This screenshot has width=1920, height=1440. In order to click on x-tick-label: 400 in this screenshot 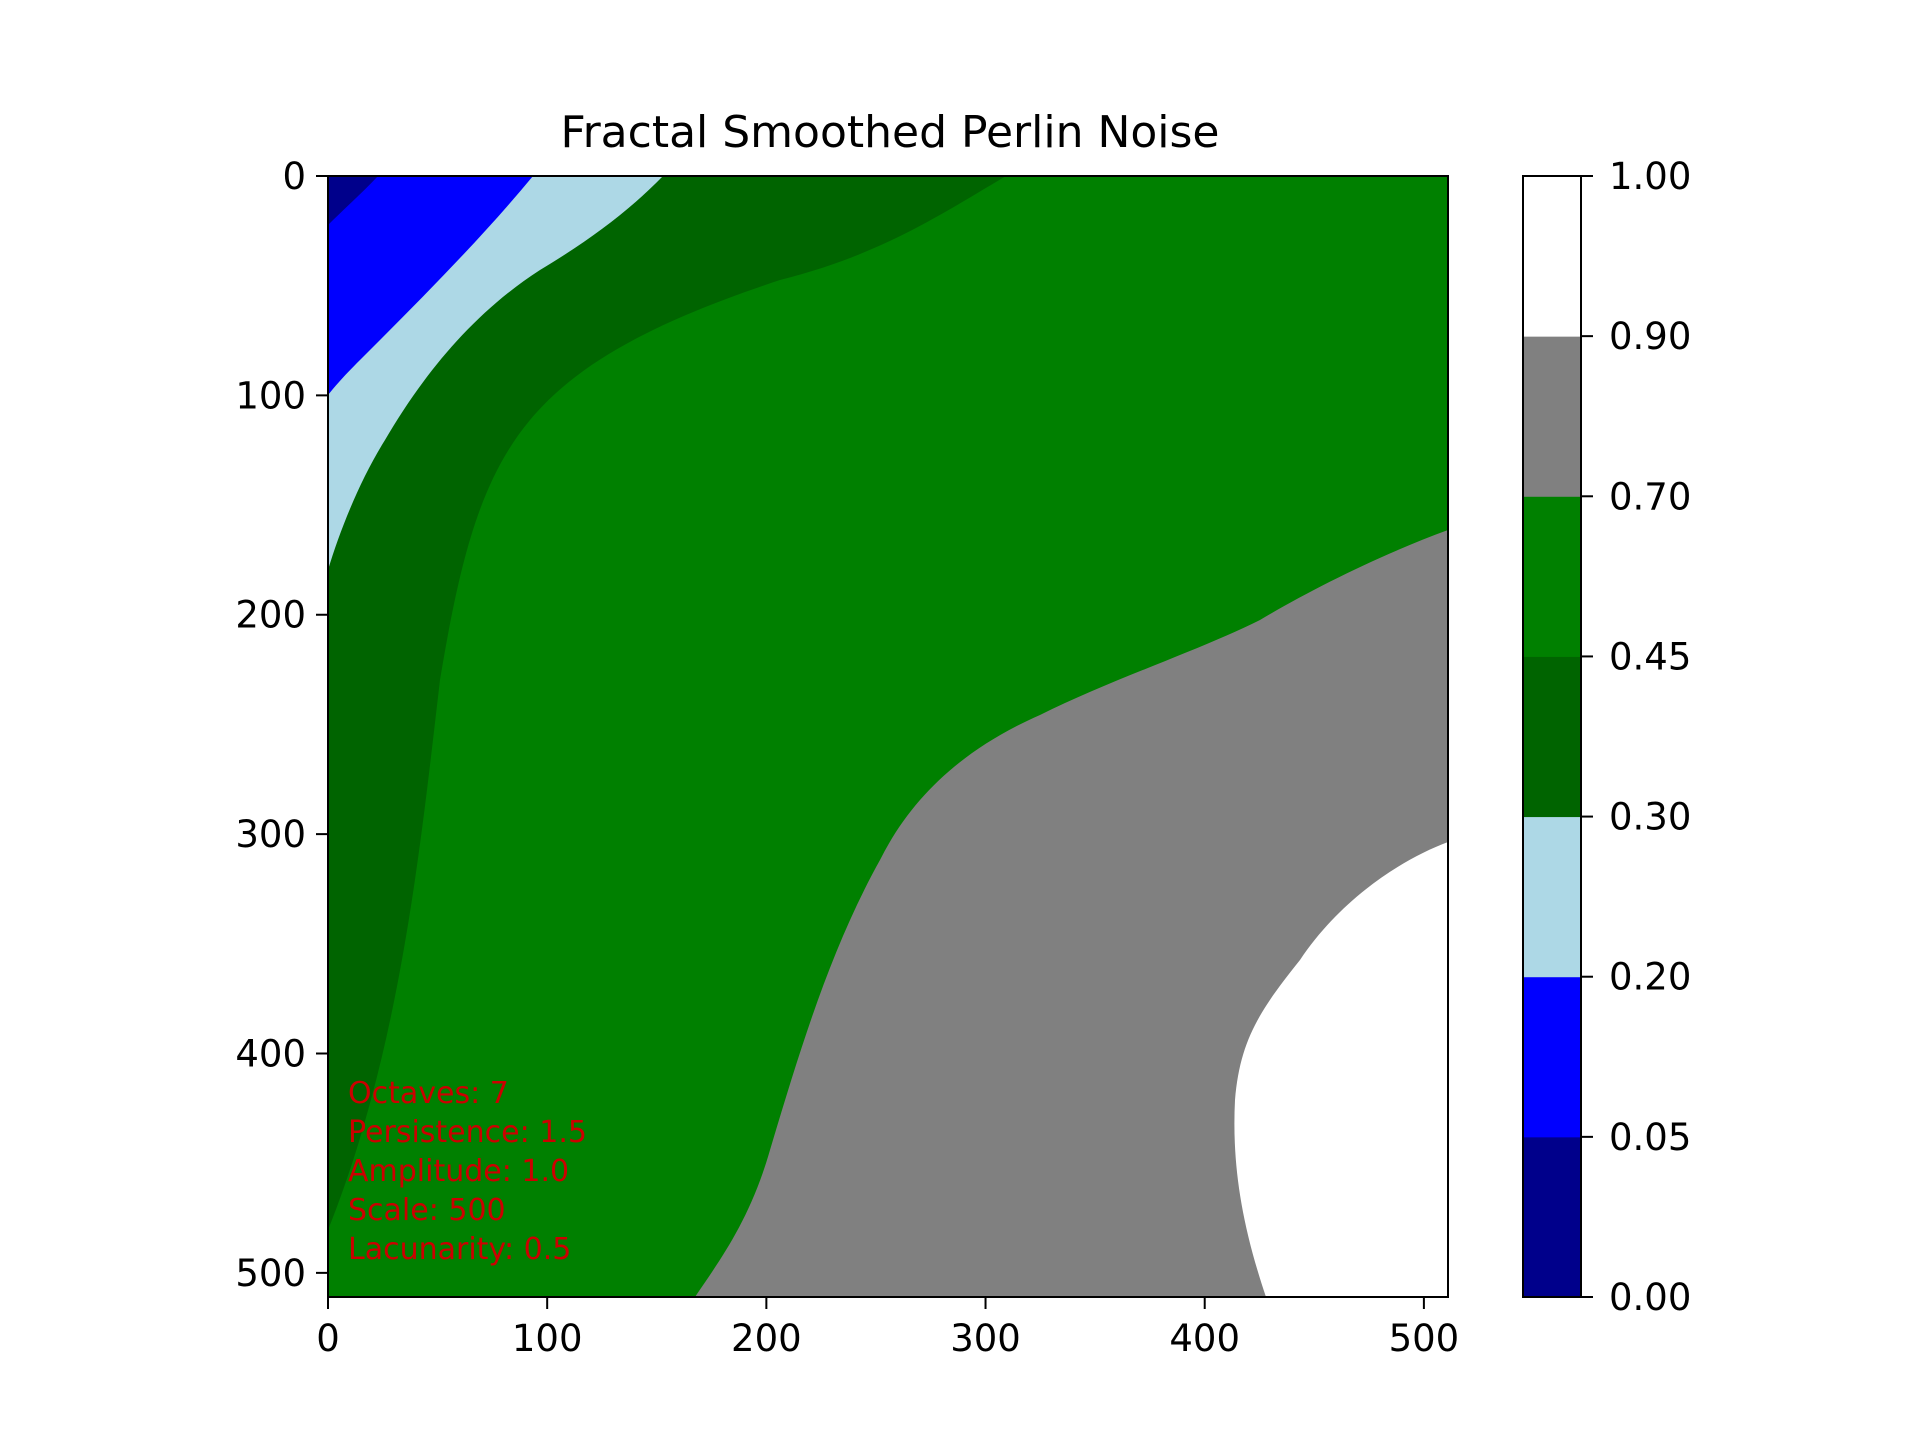, I will do `click(1204, 1338)`.